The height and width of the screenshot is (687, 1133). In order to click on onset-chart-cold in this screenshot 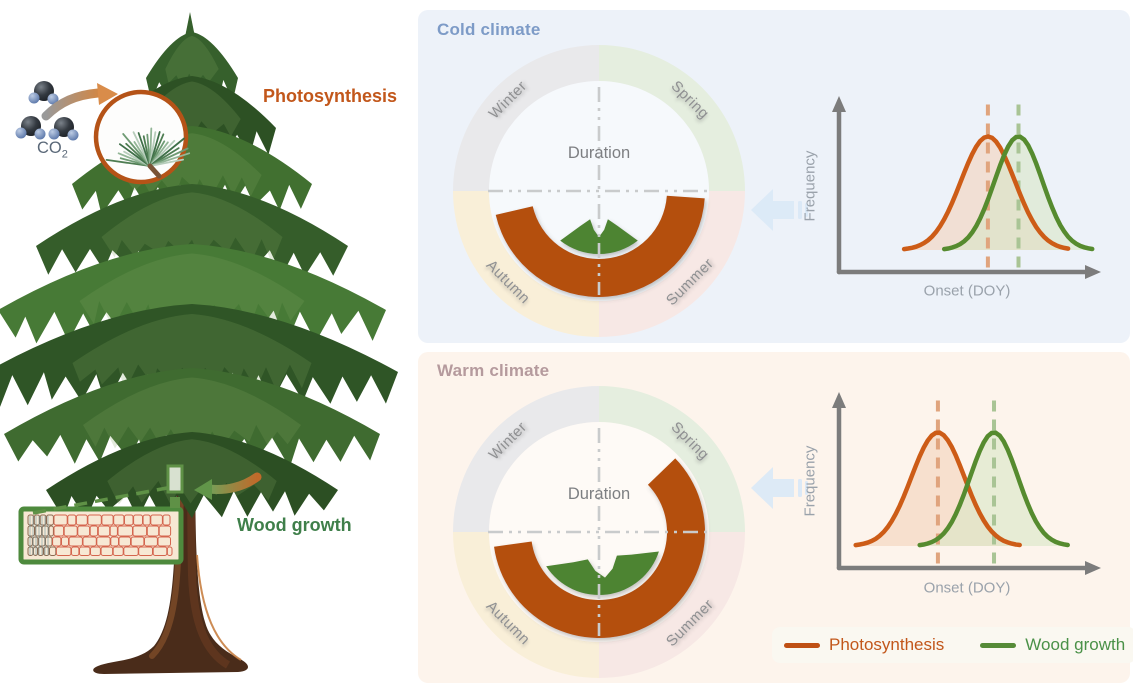, I will do `click(966, 187)`.